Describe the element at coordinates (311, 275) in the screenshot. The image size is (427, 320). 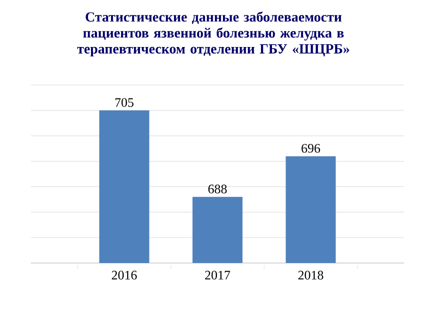
I see `x-tick-label: 2018` at that location.